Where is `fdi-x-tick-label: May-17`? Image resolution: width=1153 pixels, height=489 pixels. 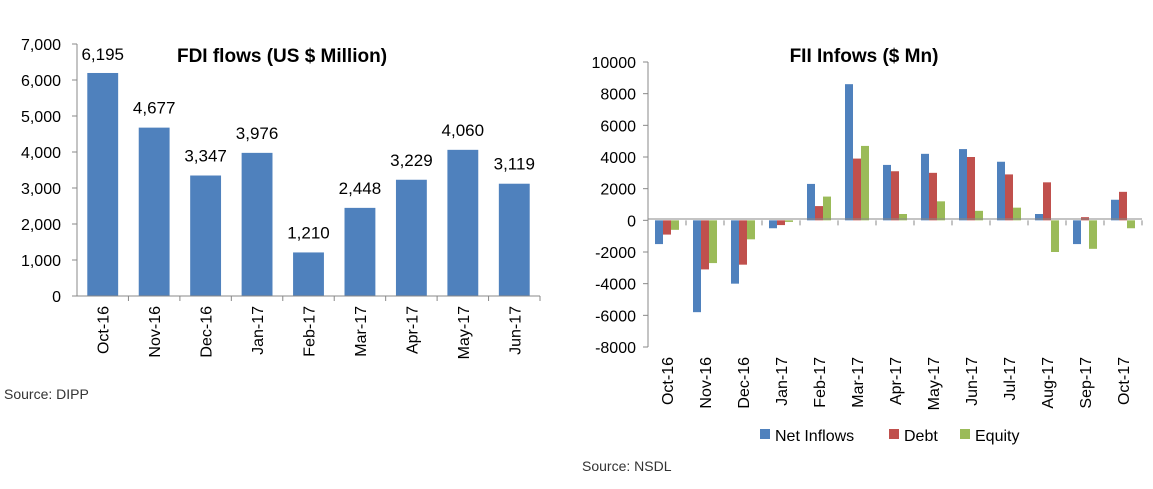
fdi-x-tick-label: May-17 is located at coordinates (464, 332).